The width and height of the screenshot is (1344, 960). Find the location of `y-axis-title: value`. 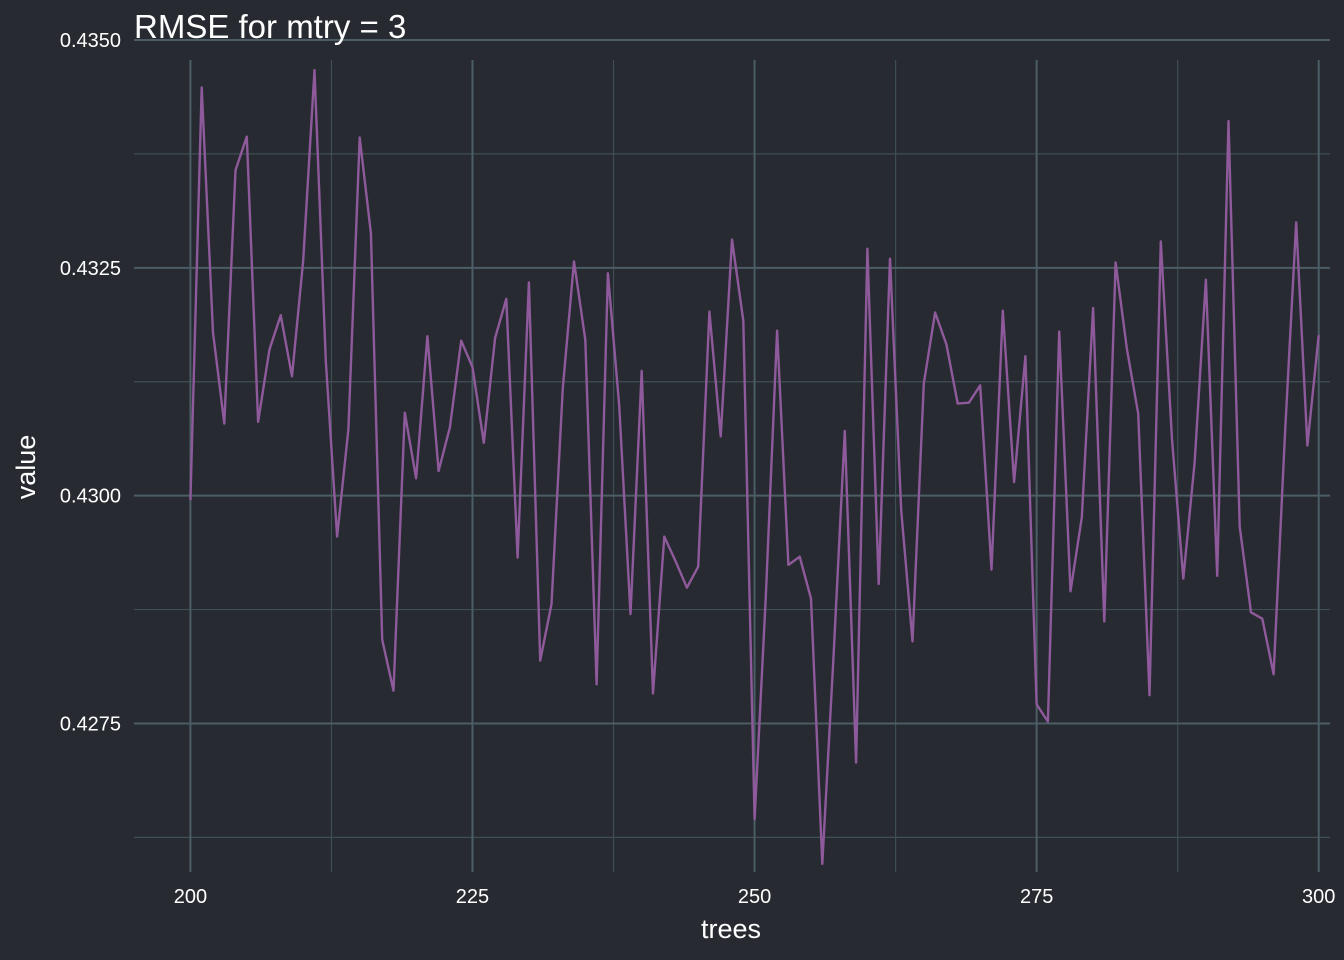

y-axis-title: value is located at coordinates (26, 467).